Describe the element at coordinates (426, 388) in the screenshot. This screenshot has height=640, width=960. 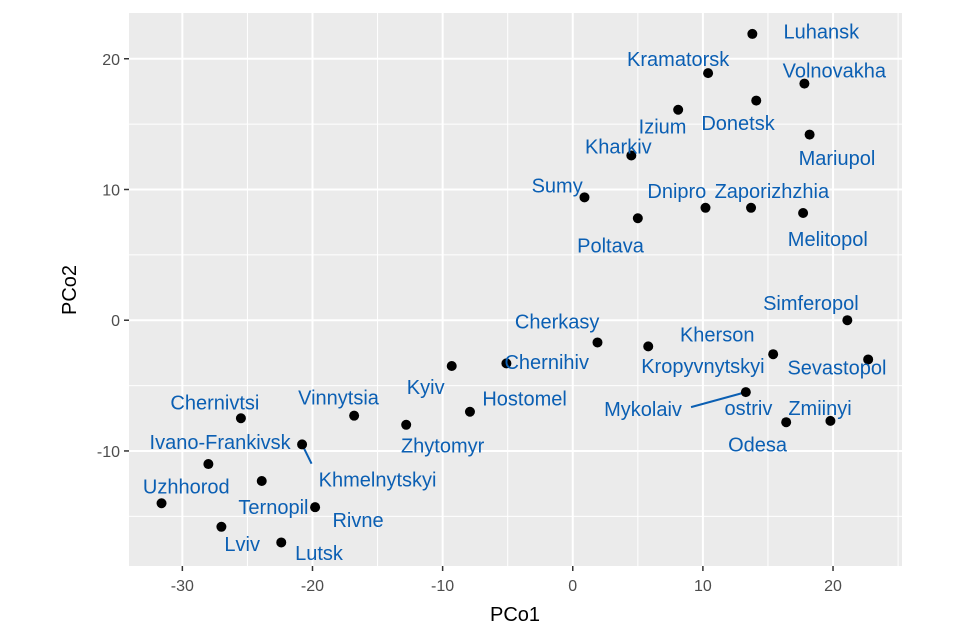
I see `point-label: Kyiv` at that location.